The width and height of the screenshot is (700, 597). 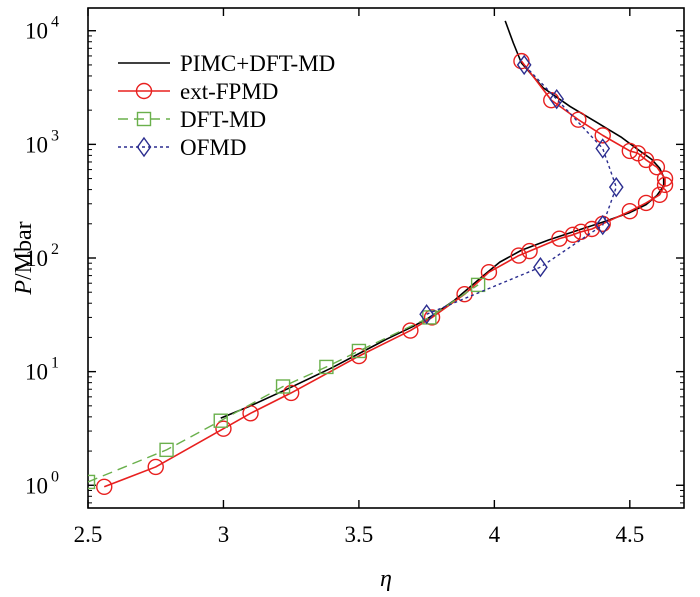 What do you see at coordinates (629, 534) in the screenshot?
I see `x-tick-label: 4.5` at bounding box center [629, 534].